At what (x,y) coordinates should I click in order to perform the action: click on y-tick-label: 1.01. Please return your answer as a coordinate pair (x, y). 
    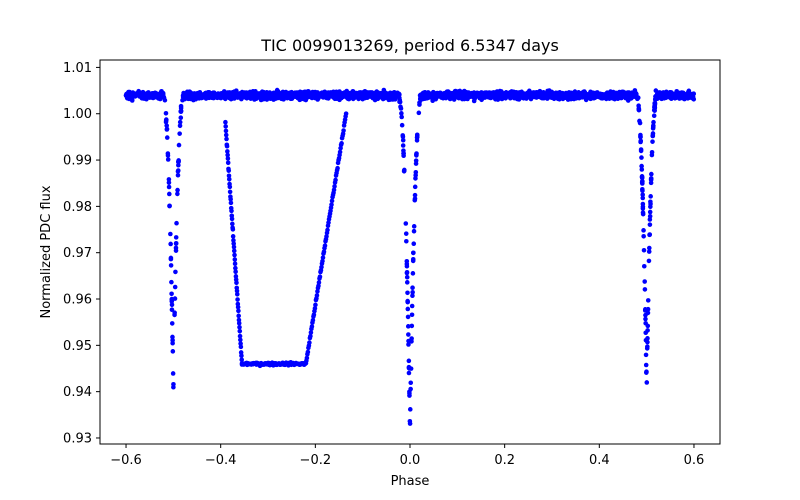
    Looking at the image, I should click on (77, 68).